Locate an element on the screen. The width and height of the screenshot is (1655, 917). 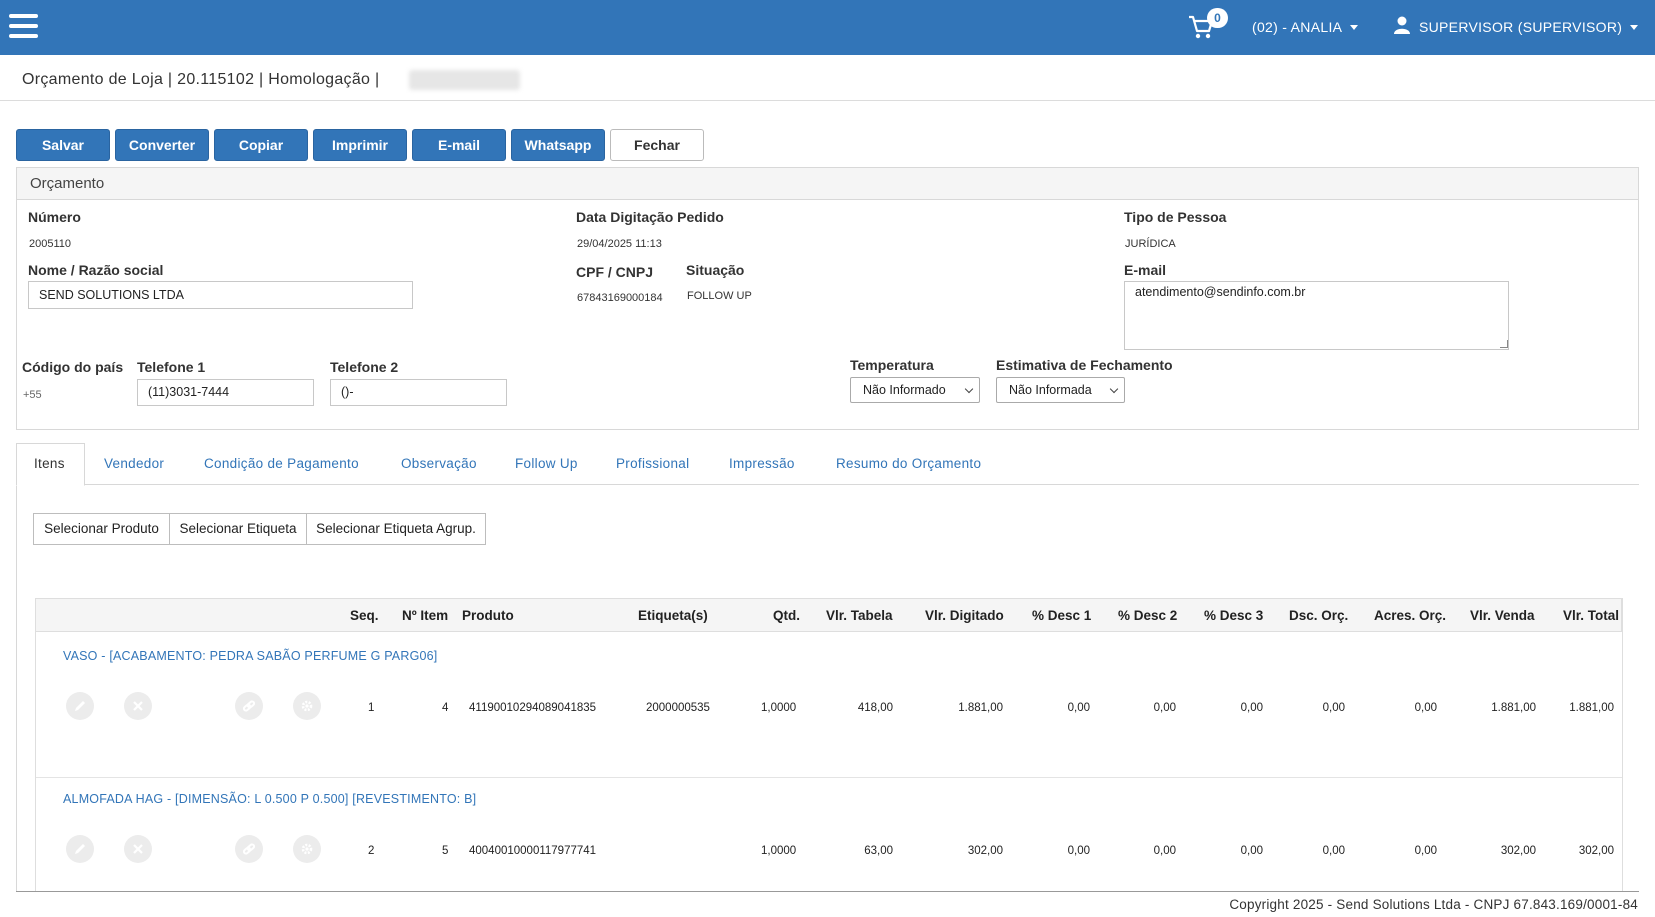
tab-vendedor: Vendedor is located at coordinates (134, 463).